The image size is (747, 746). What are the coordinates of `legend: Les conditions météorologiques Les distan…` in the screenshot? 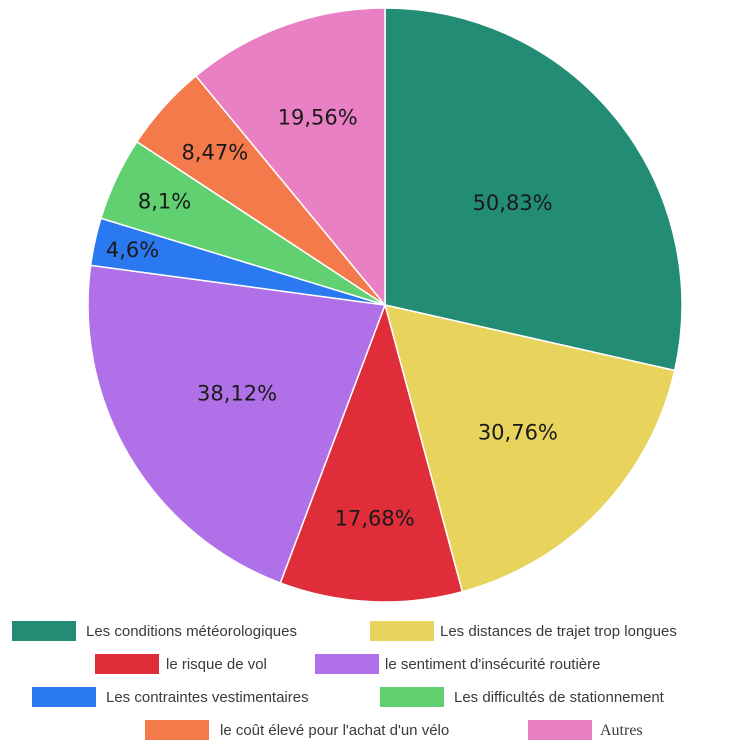 It's located at (344, 680).